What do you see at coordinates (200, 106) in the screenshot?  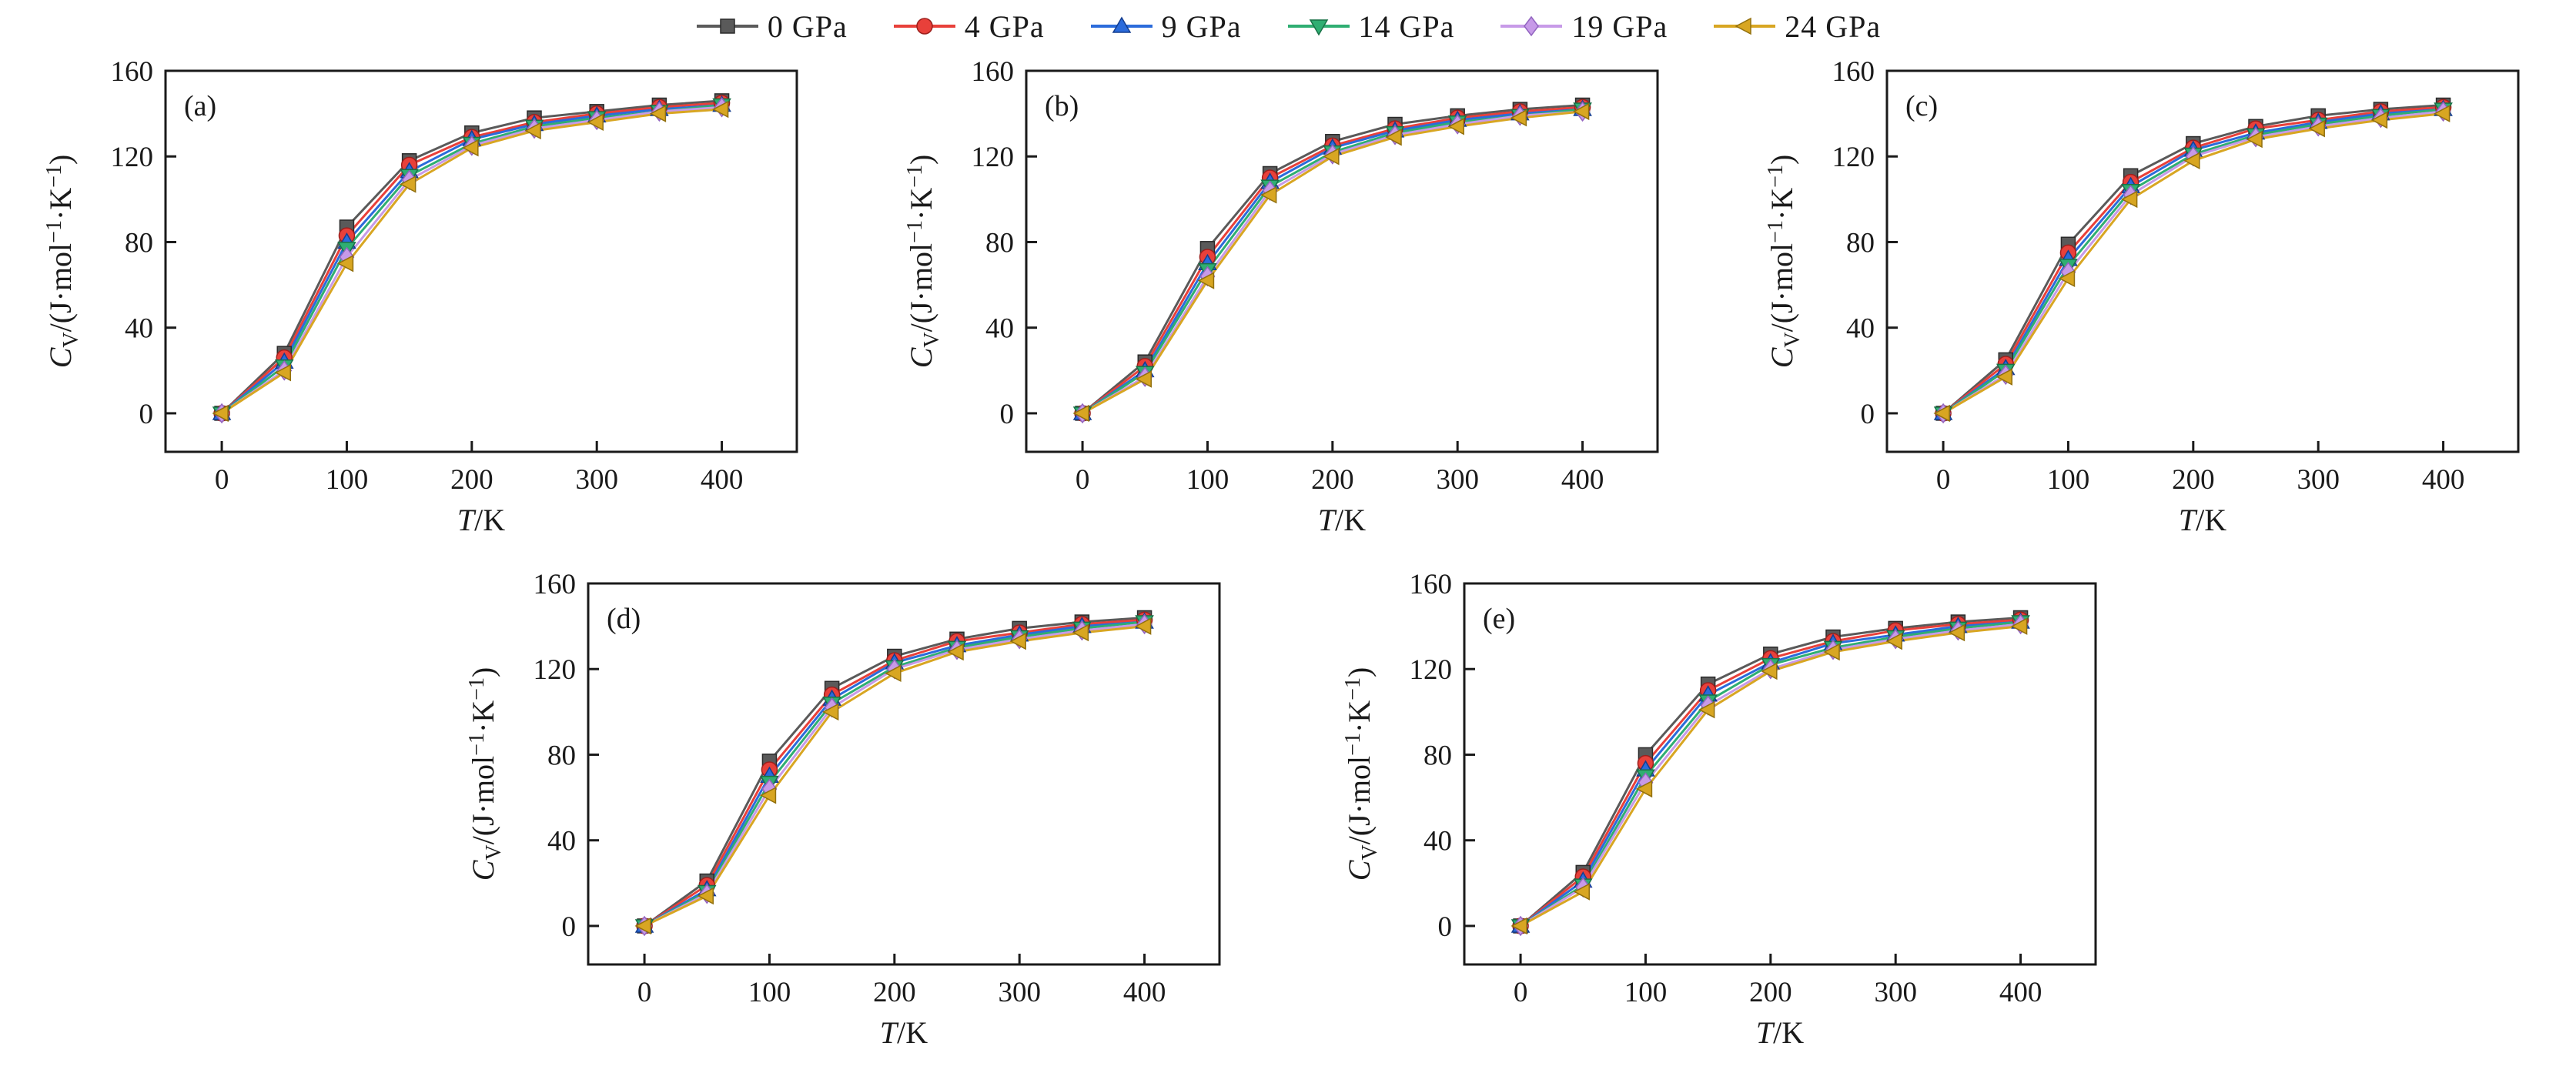 I see `panel-label: (a)` at bounding box center [200, 106].